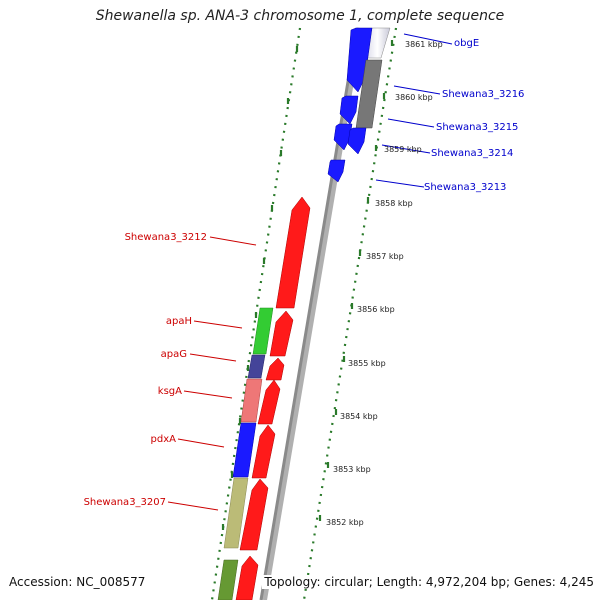  I want to click on gene-label-ksga: ksgA, so click(170, 391).